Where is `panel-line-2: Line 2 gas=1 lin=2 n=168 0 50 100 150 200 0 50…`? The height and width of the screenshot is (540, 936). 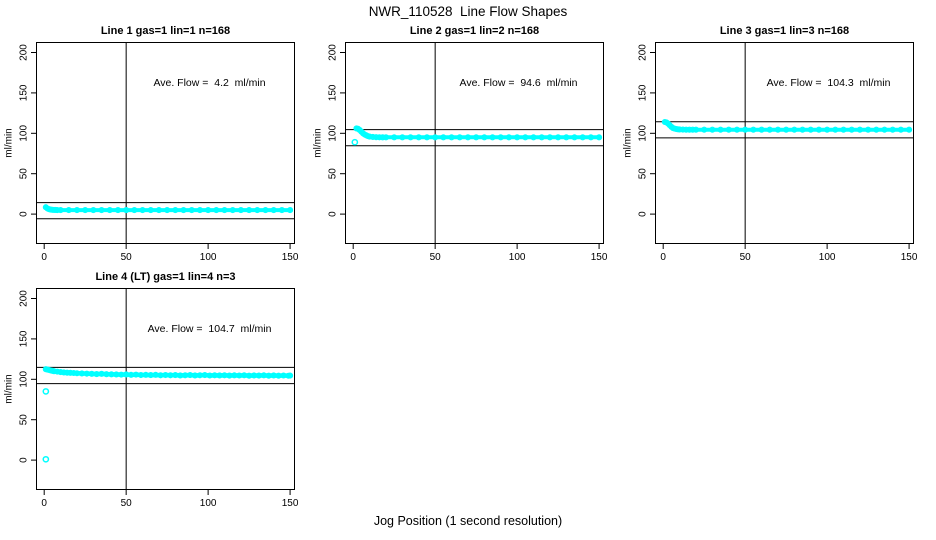
panel-line-2: Line 2 gas=1 lin=2 n=168 0 50 100 150 200 0 50… is located at coordinates (460, 144).